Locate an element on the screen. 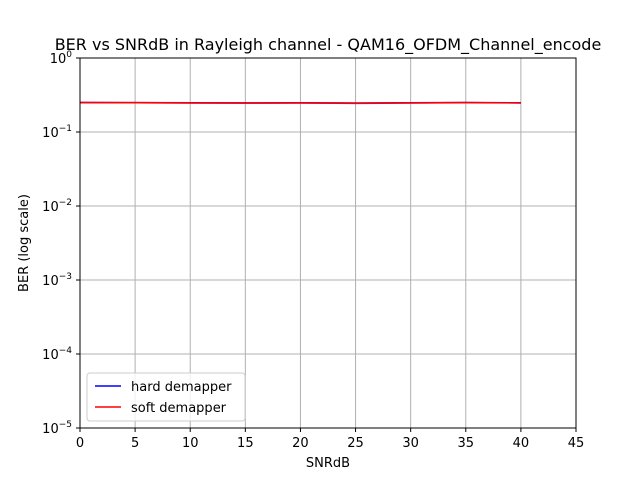  y-tick-exponent: 0 is located at coordinates (69, 55).